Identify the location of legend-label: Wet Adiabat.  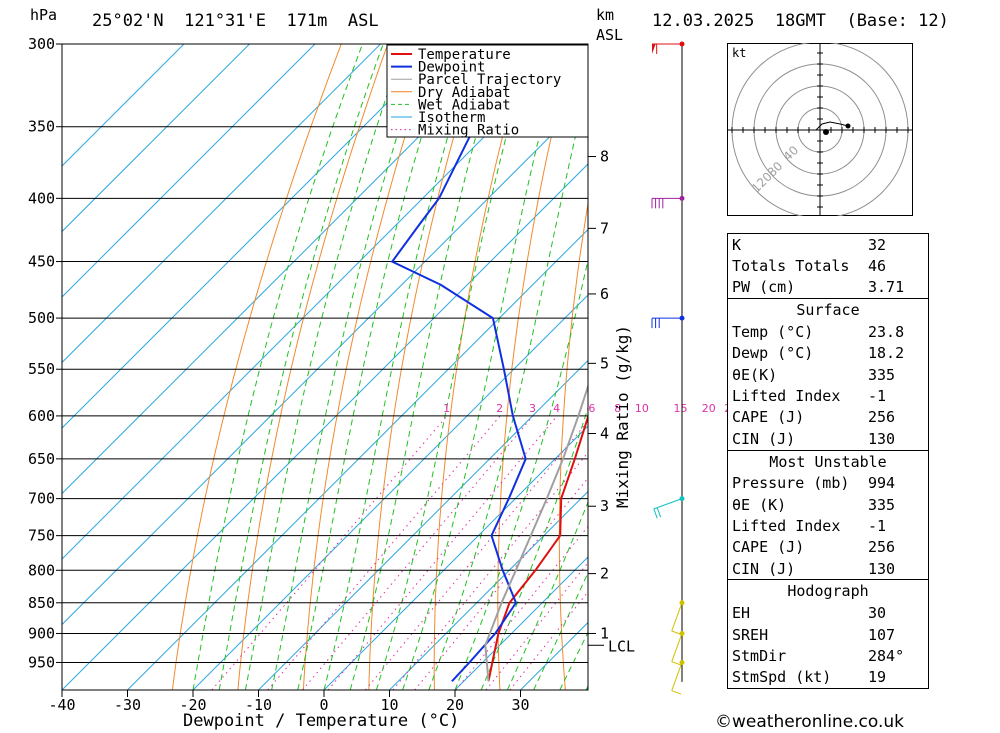
(464, 105).